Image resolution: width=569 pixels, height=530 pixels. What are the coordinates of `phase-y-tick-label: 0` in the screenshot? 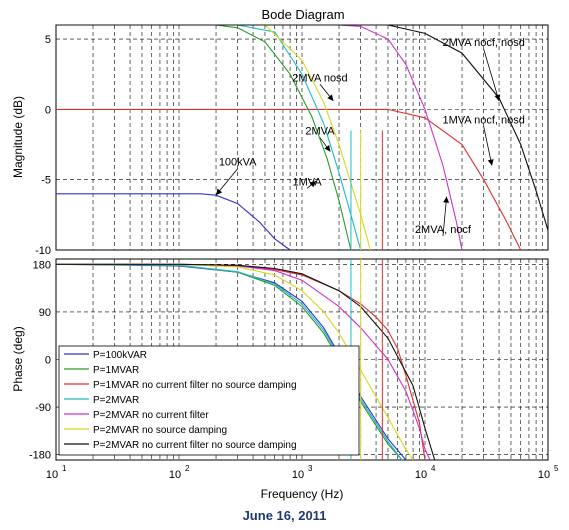 It's located at (48, 361).